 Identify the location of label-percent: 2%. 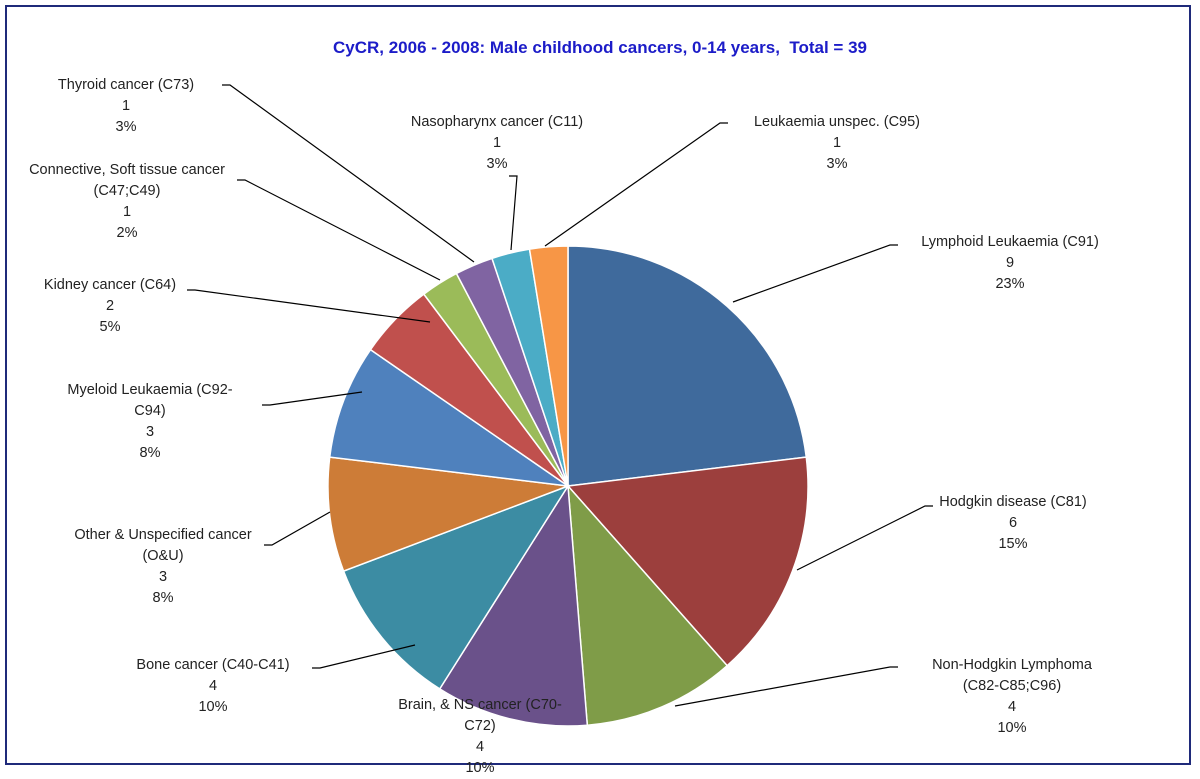
(127, 233).